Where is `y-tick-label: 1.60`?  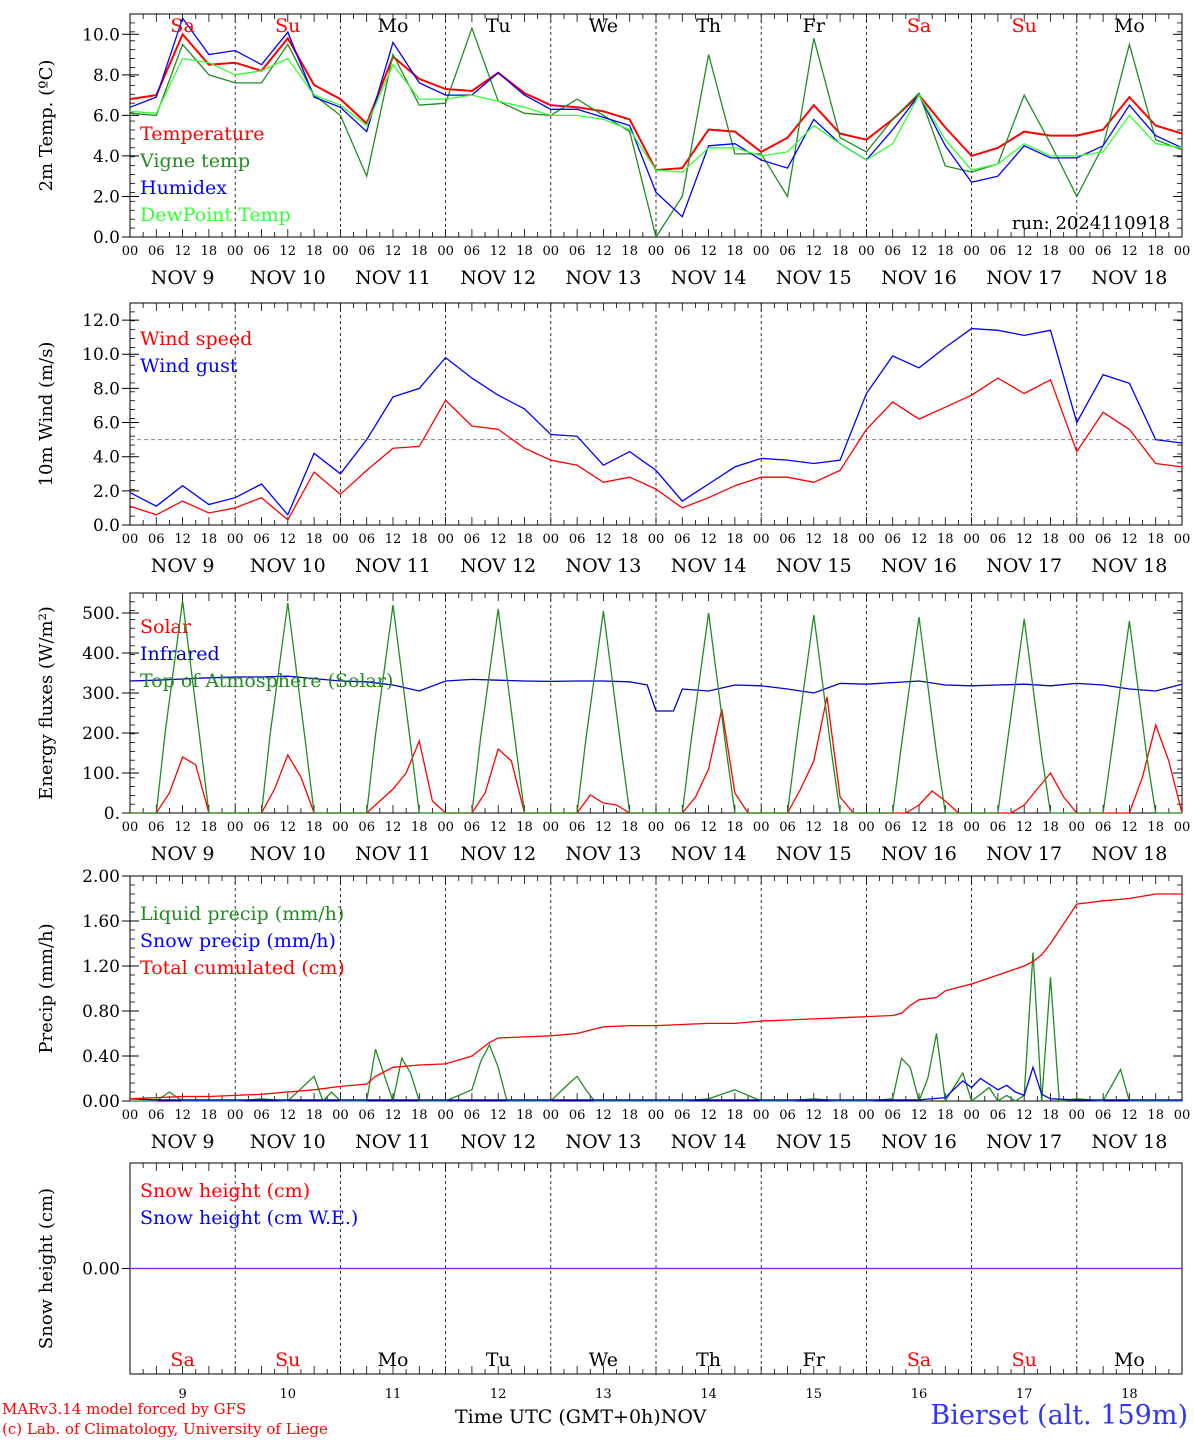 y-tick-label: 1.60 is located at coordinates (101, 922).